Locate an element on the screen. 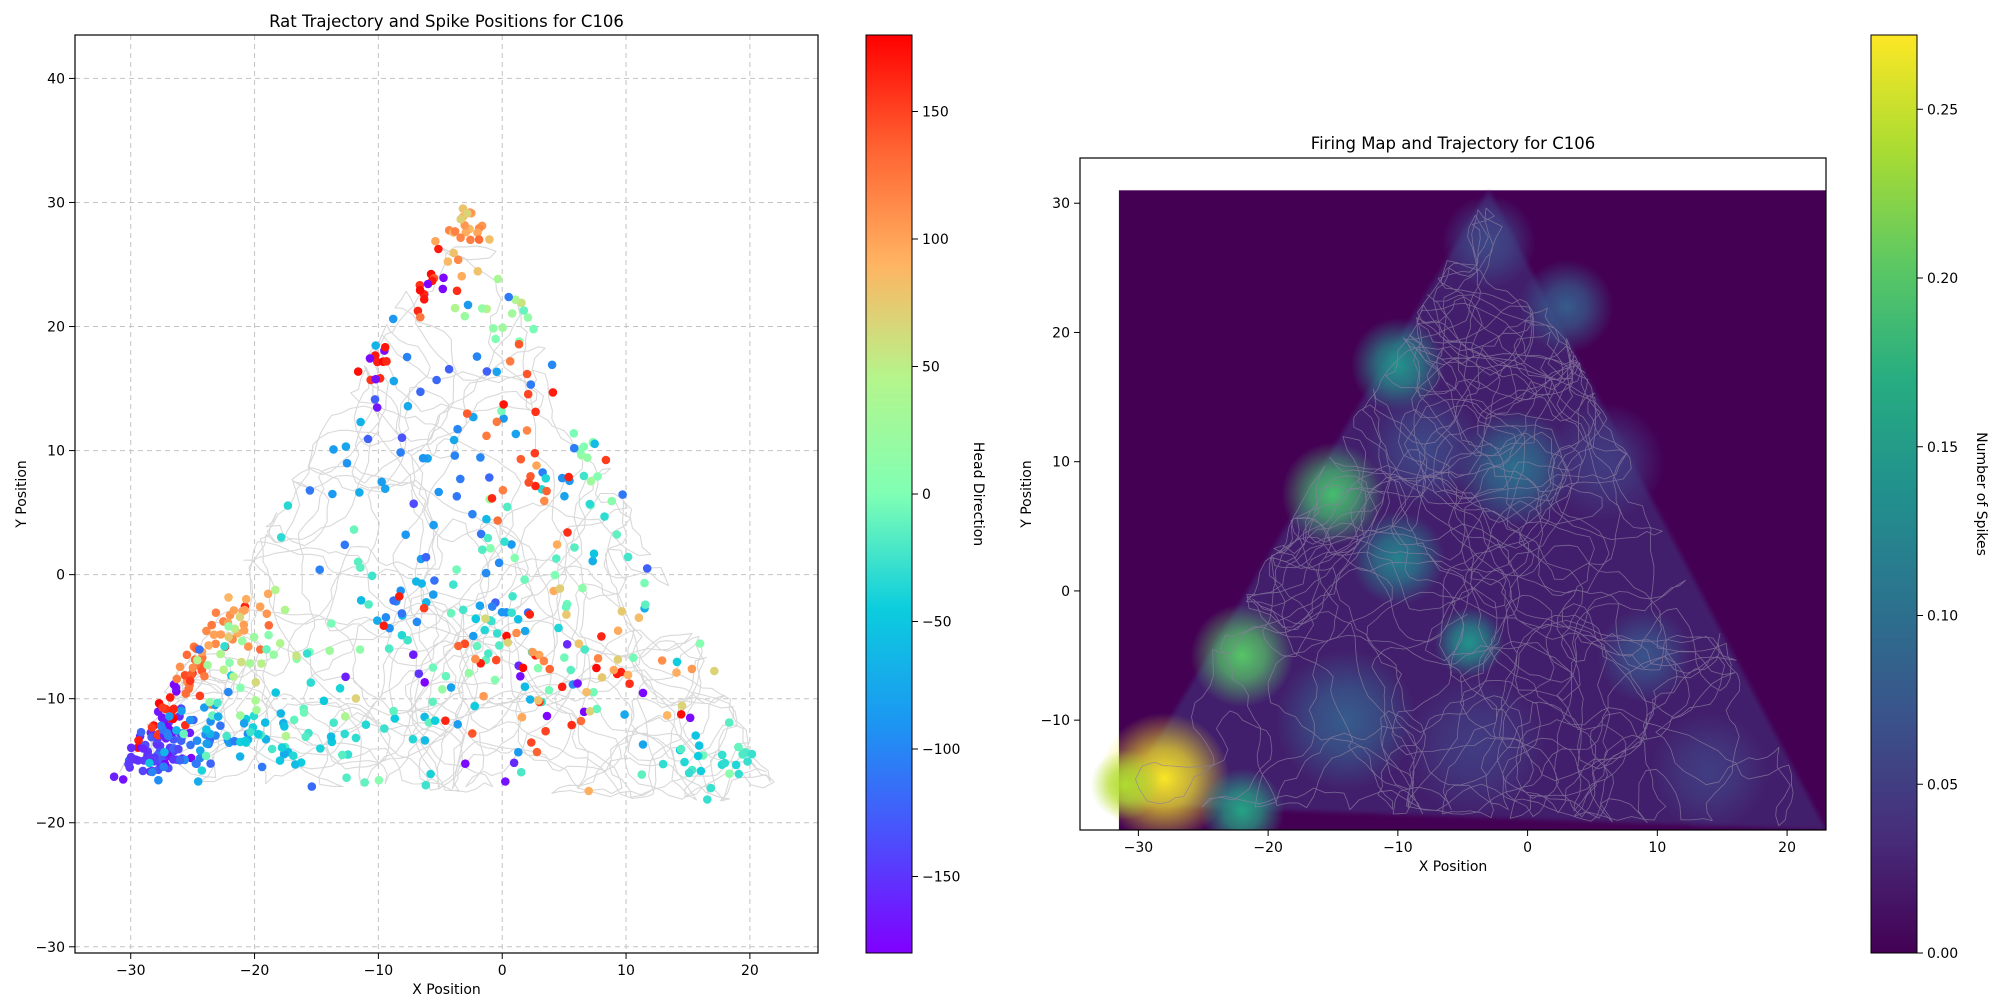  left-y-tick-label: 0 is located at coordinates (60, 576).